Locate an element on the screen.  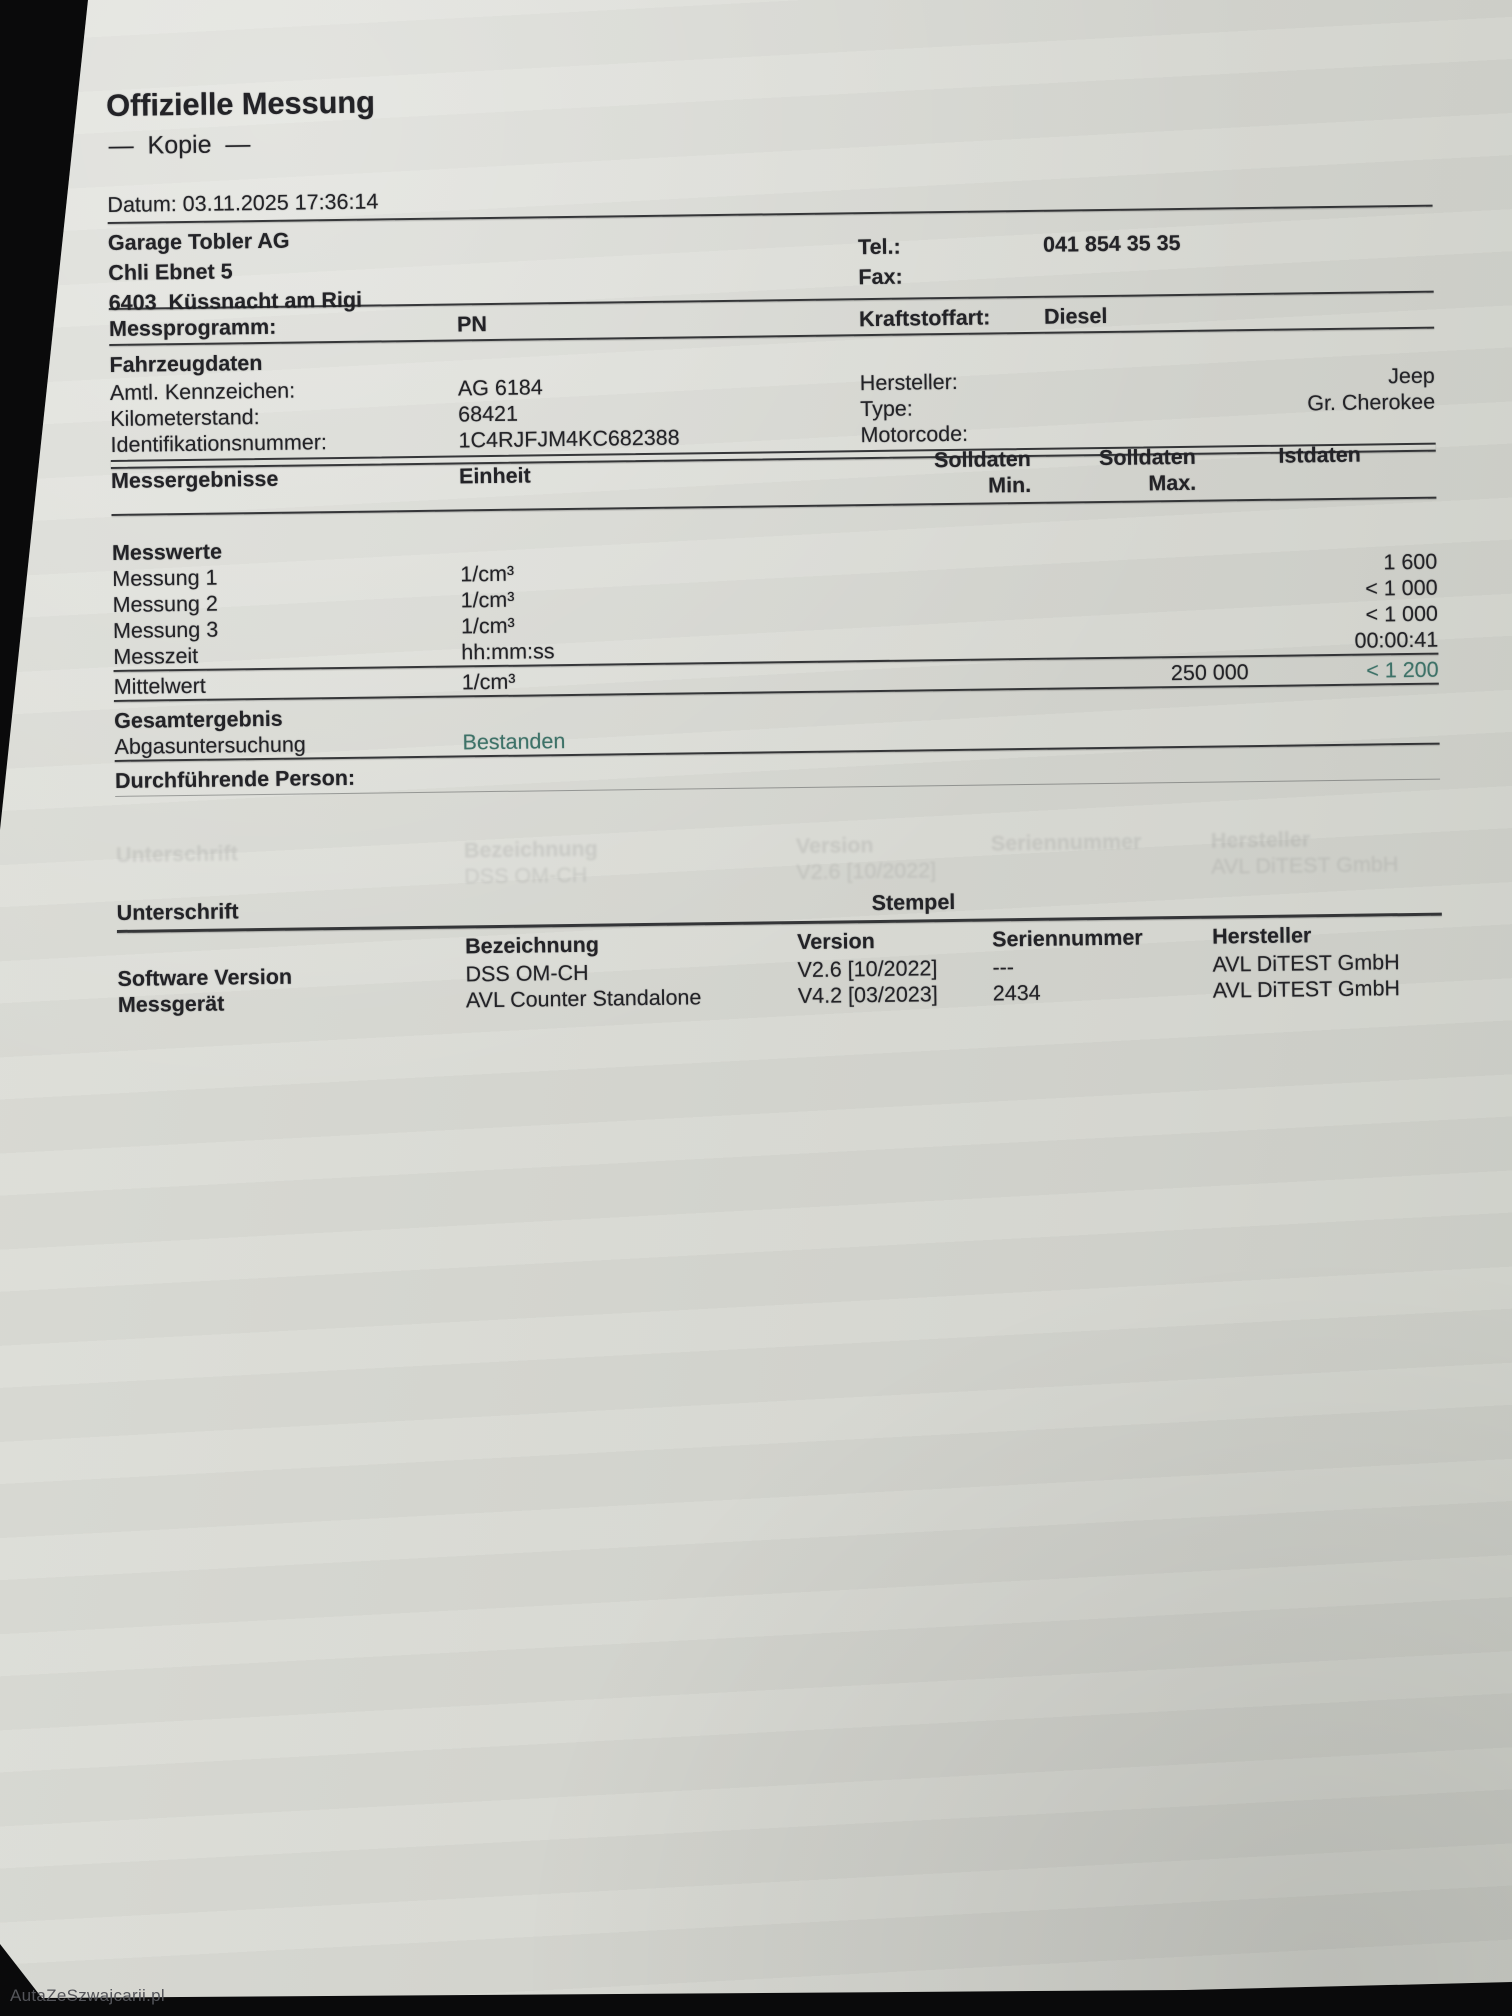
mean-target-max: 250 000 is located at coordinates (1209, 673).